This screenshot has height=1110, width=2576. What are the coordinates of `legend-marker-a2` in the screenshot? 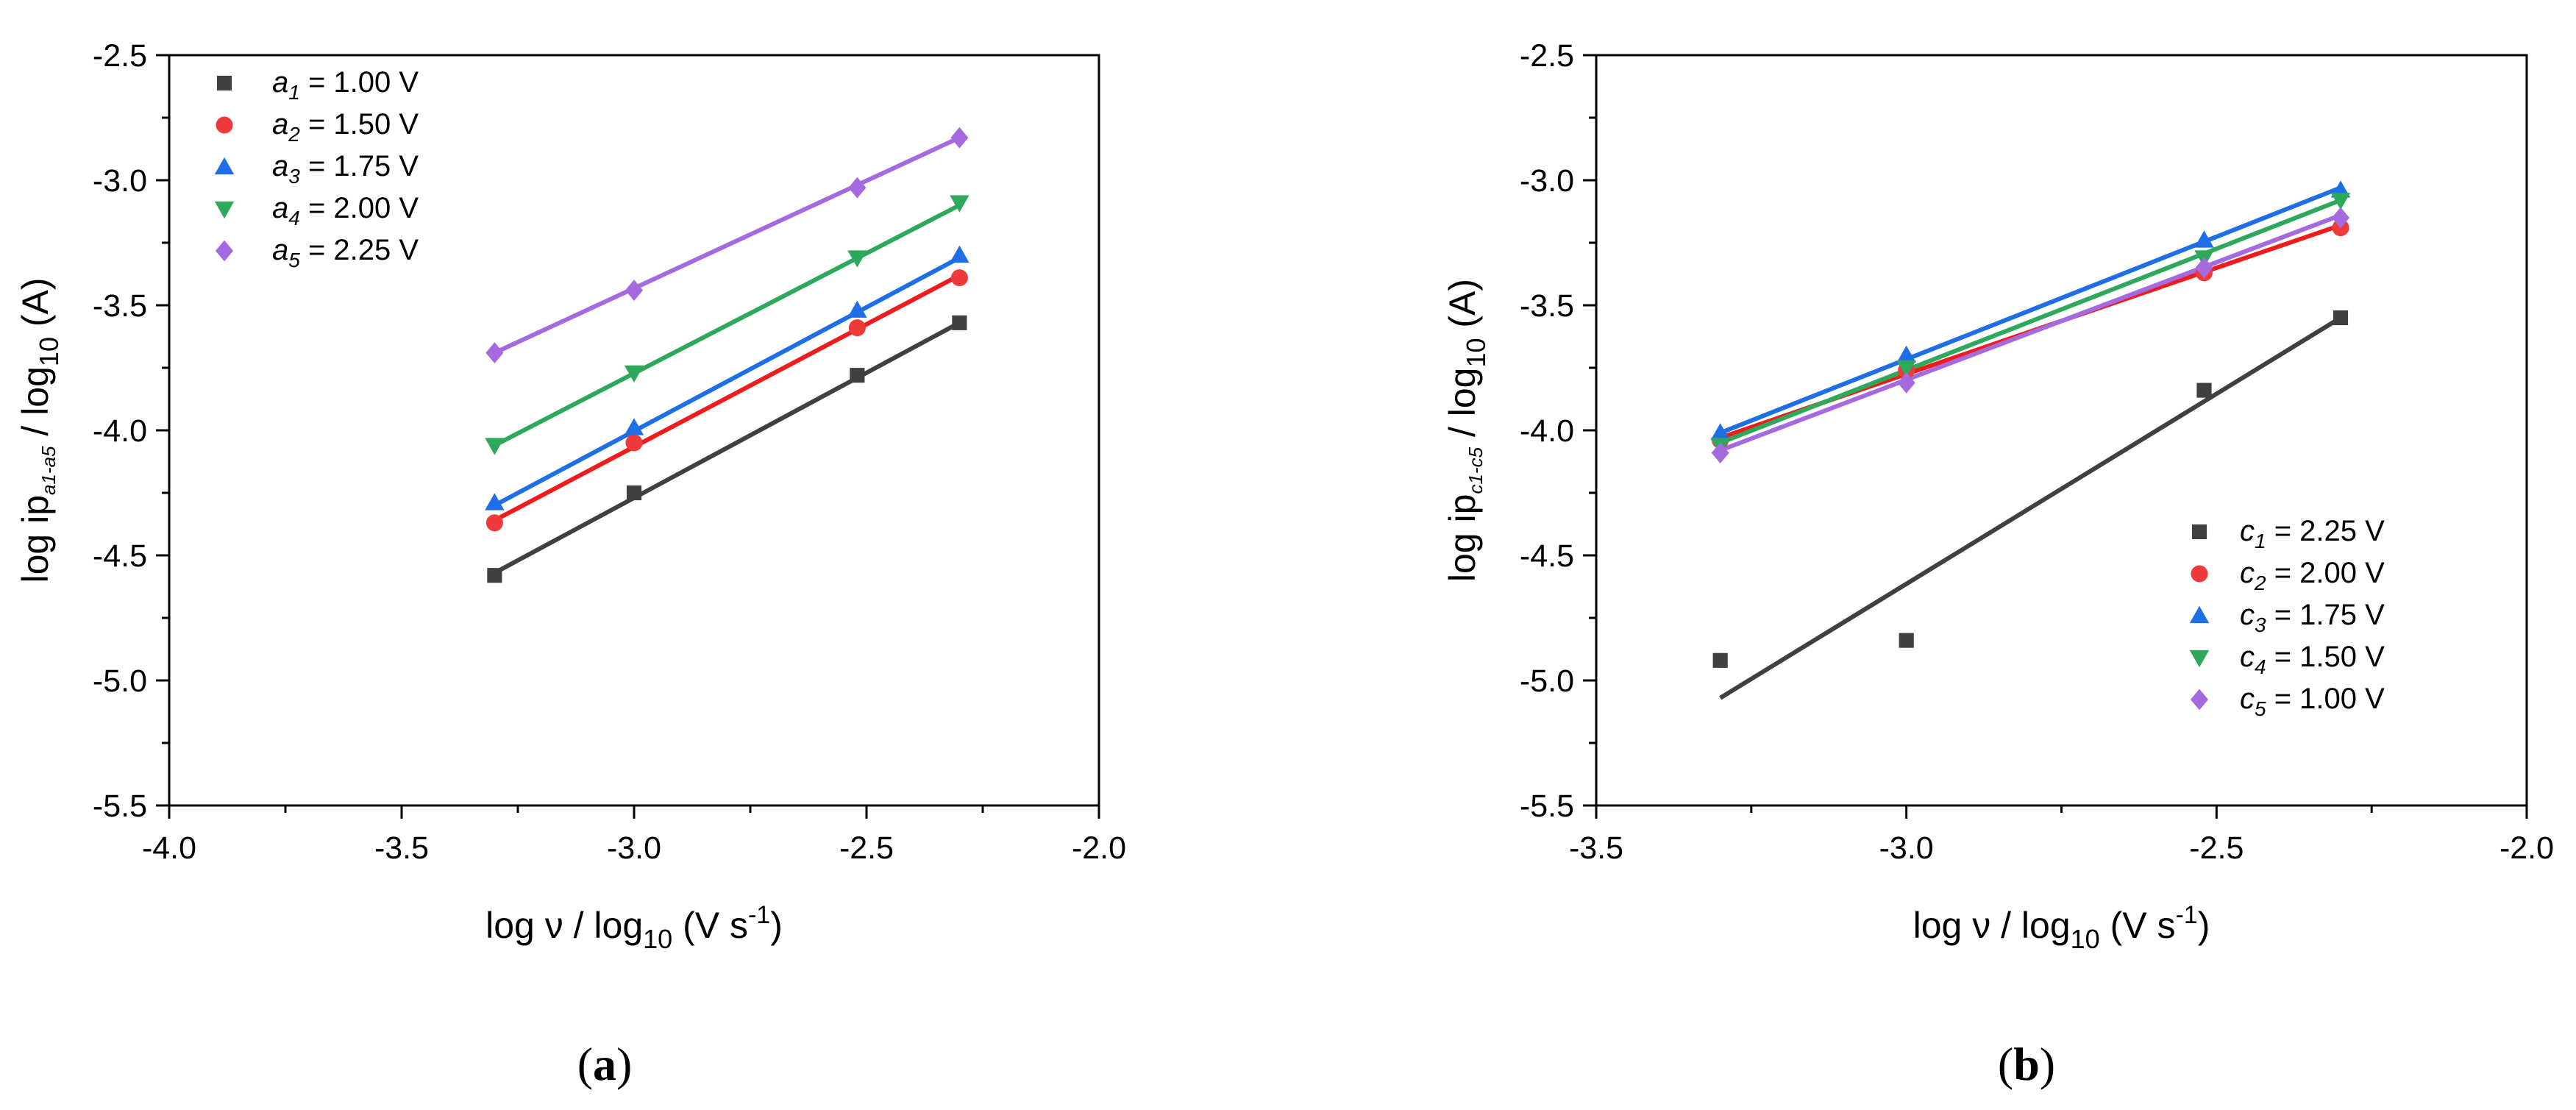 It's located at (224, 125).